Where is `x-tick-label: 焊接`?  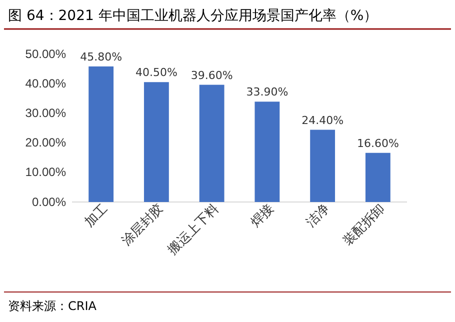
x-tick-label: 焊接 is located at coordinates (262, 215).